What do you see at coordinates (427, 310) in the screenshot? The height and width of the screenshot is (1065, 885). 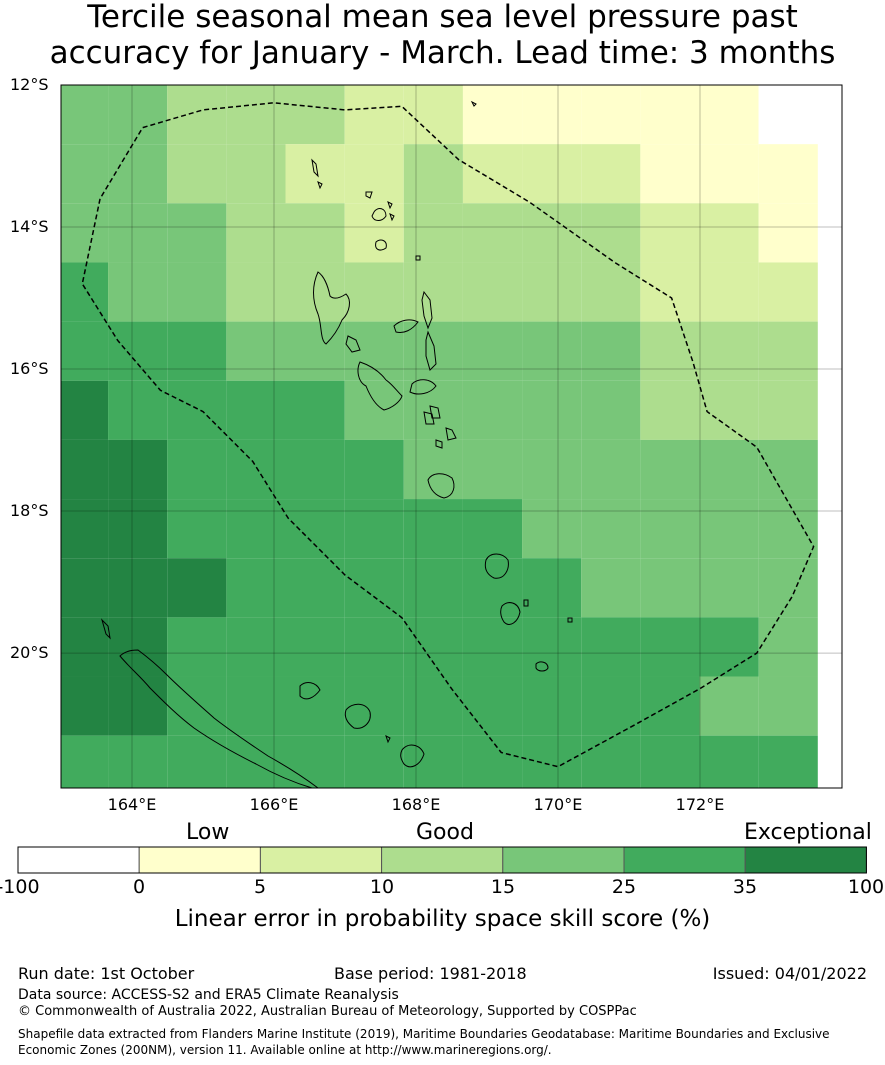 I see `island-maewo` at bounding box center [427, 310].